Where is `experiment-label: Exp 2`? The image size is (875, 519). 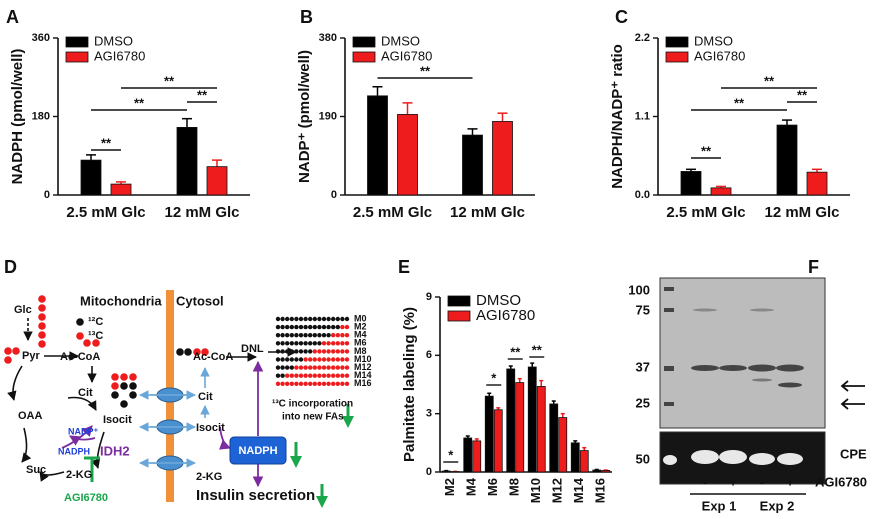
experiment-label: Exp 2 is located at coordinates (777, 505).